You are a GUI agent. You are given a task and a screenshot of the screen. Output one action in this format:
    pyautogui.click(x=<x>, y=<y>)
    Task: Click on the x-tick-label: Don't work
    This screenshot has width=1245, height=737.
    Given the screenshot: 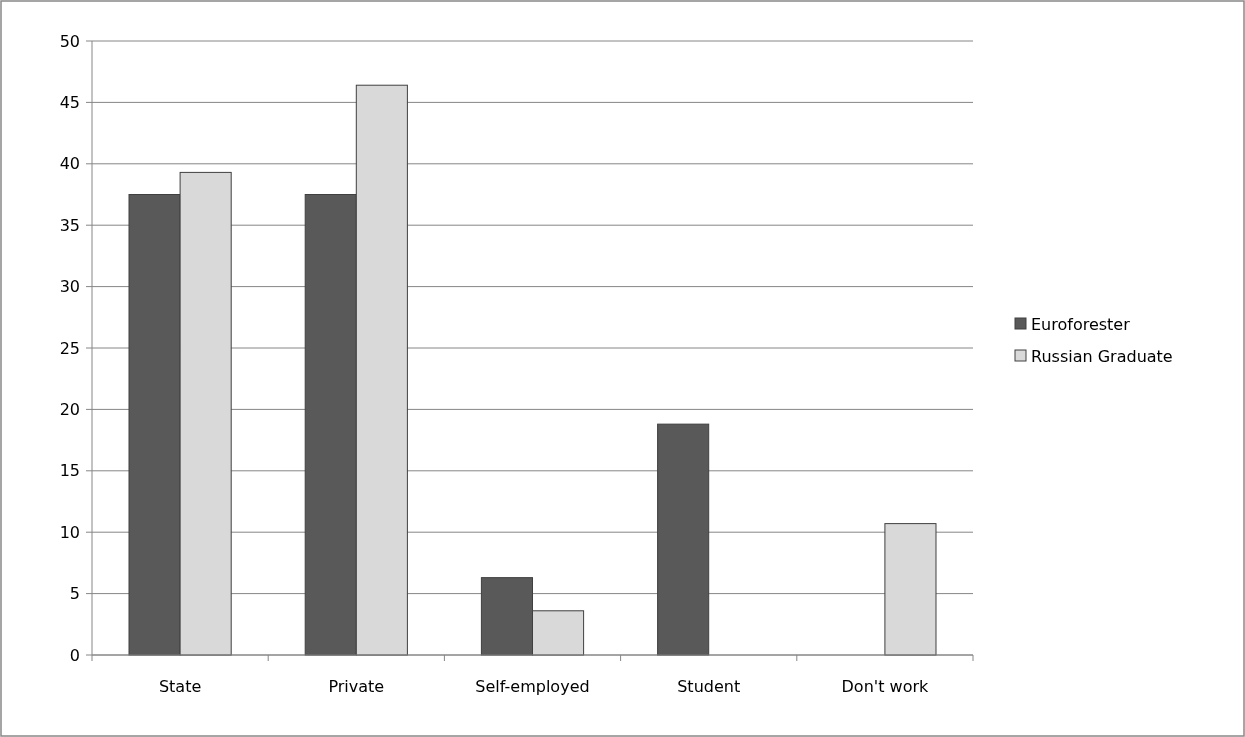 What is the action you would take?
    pyautogui.click(x=885, y=686)
    